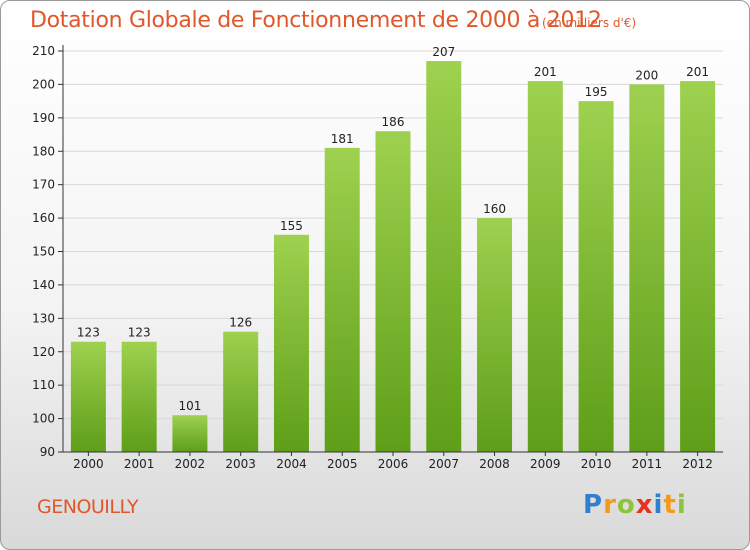 Image resolution: width=750 pixels, height=550 pixels. I want to click on x-tick-label: 2003, so click(240, 464).